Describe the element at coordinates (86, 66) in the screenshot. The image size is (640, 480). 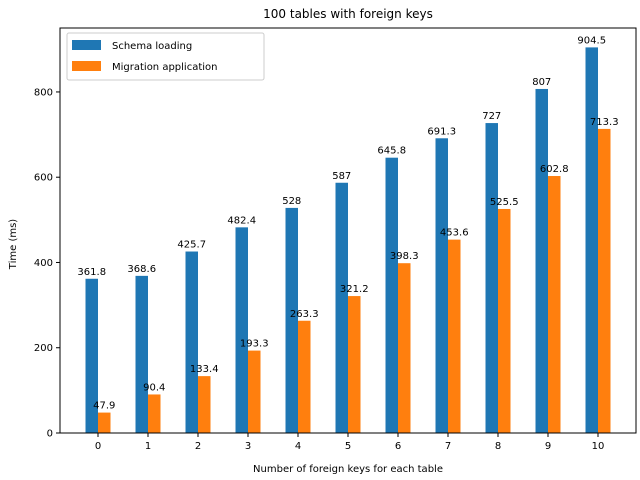
I see `legend-swatch-migration-application` at that location.